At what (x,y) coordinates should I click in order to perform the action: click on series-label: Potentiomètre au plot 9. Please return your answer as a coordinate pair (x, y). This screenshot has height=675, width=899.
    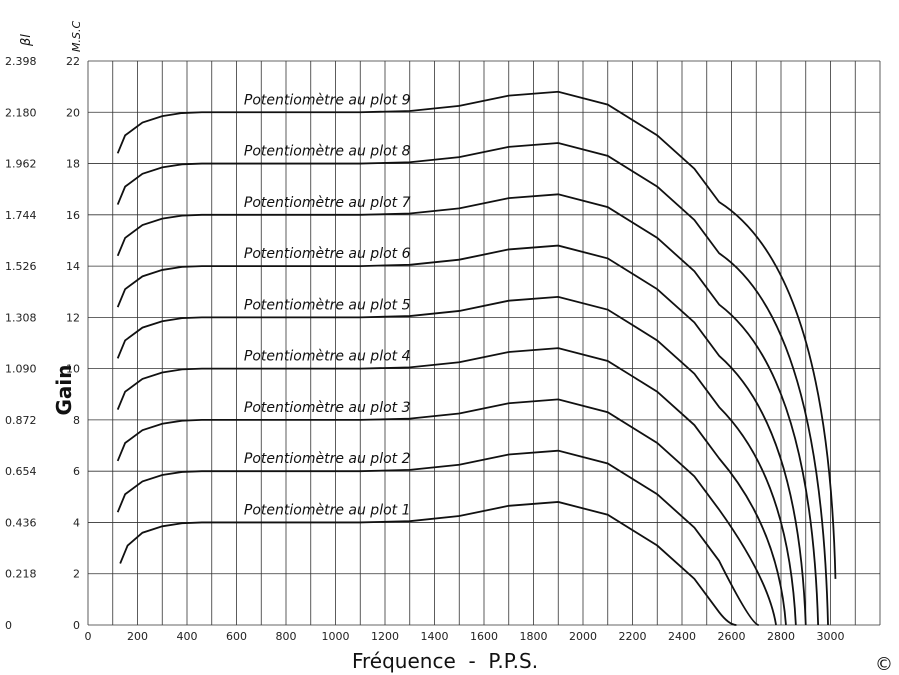
    Looking at the image, I should click on (327, 100).